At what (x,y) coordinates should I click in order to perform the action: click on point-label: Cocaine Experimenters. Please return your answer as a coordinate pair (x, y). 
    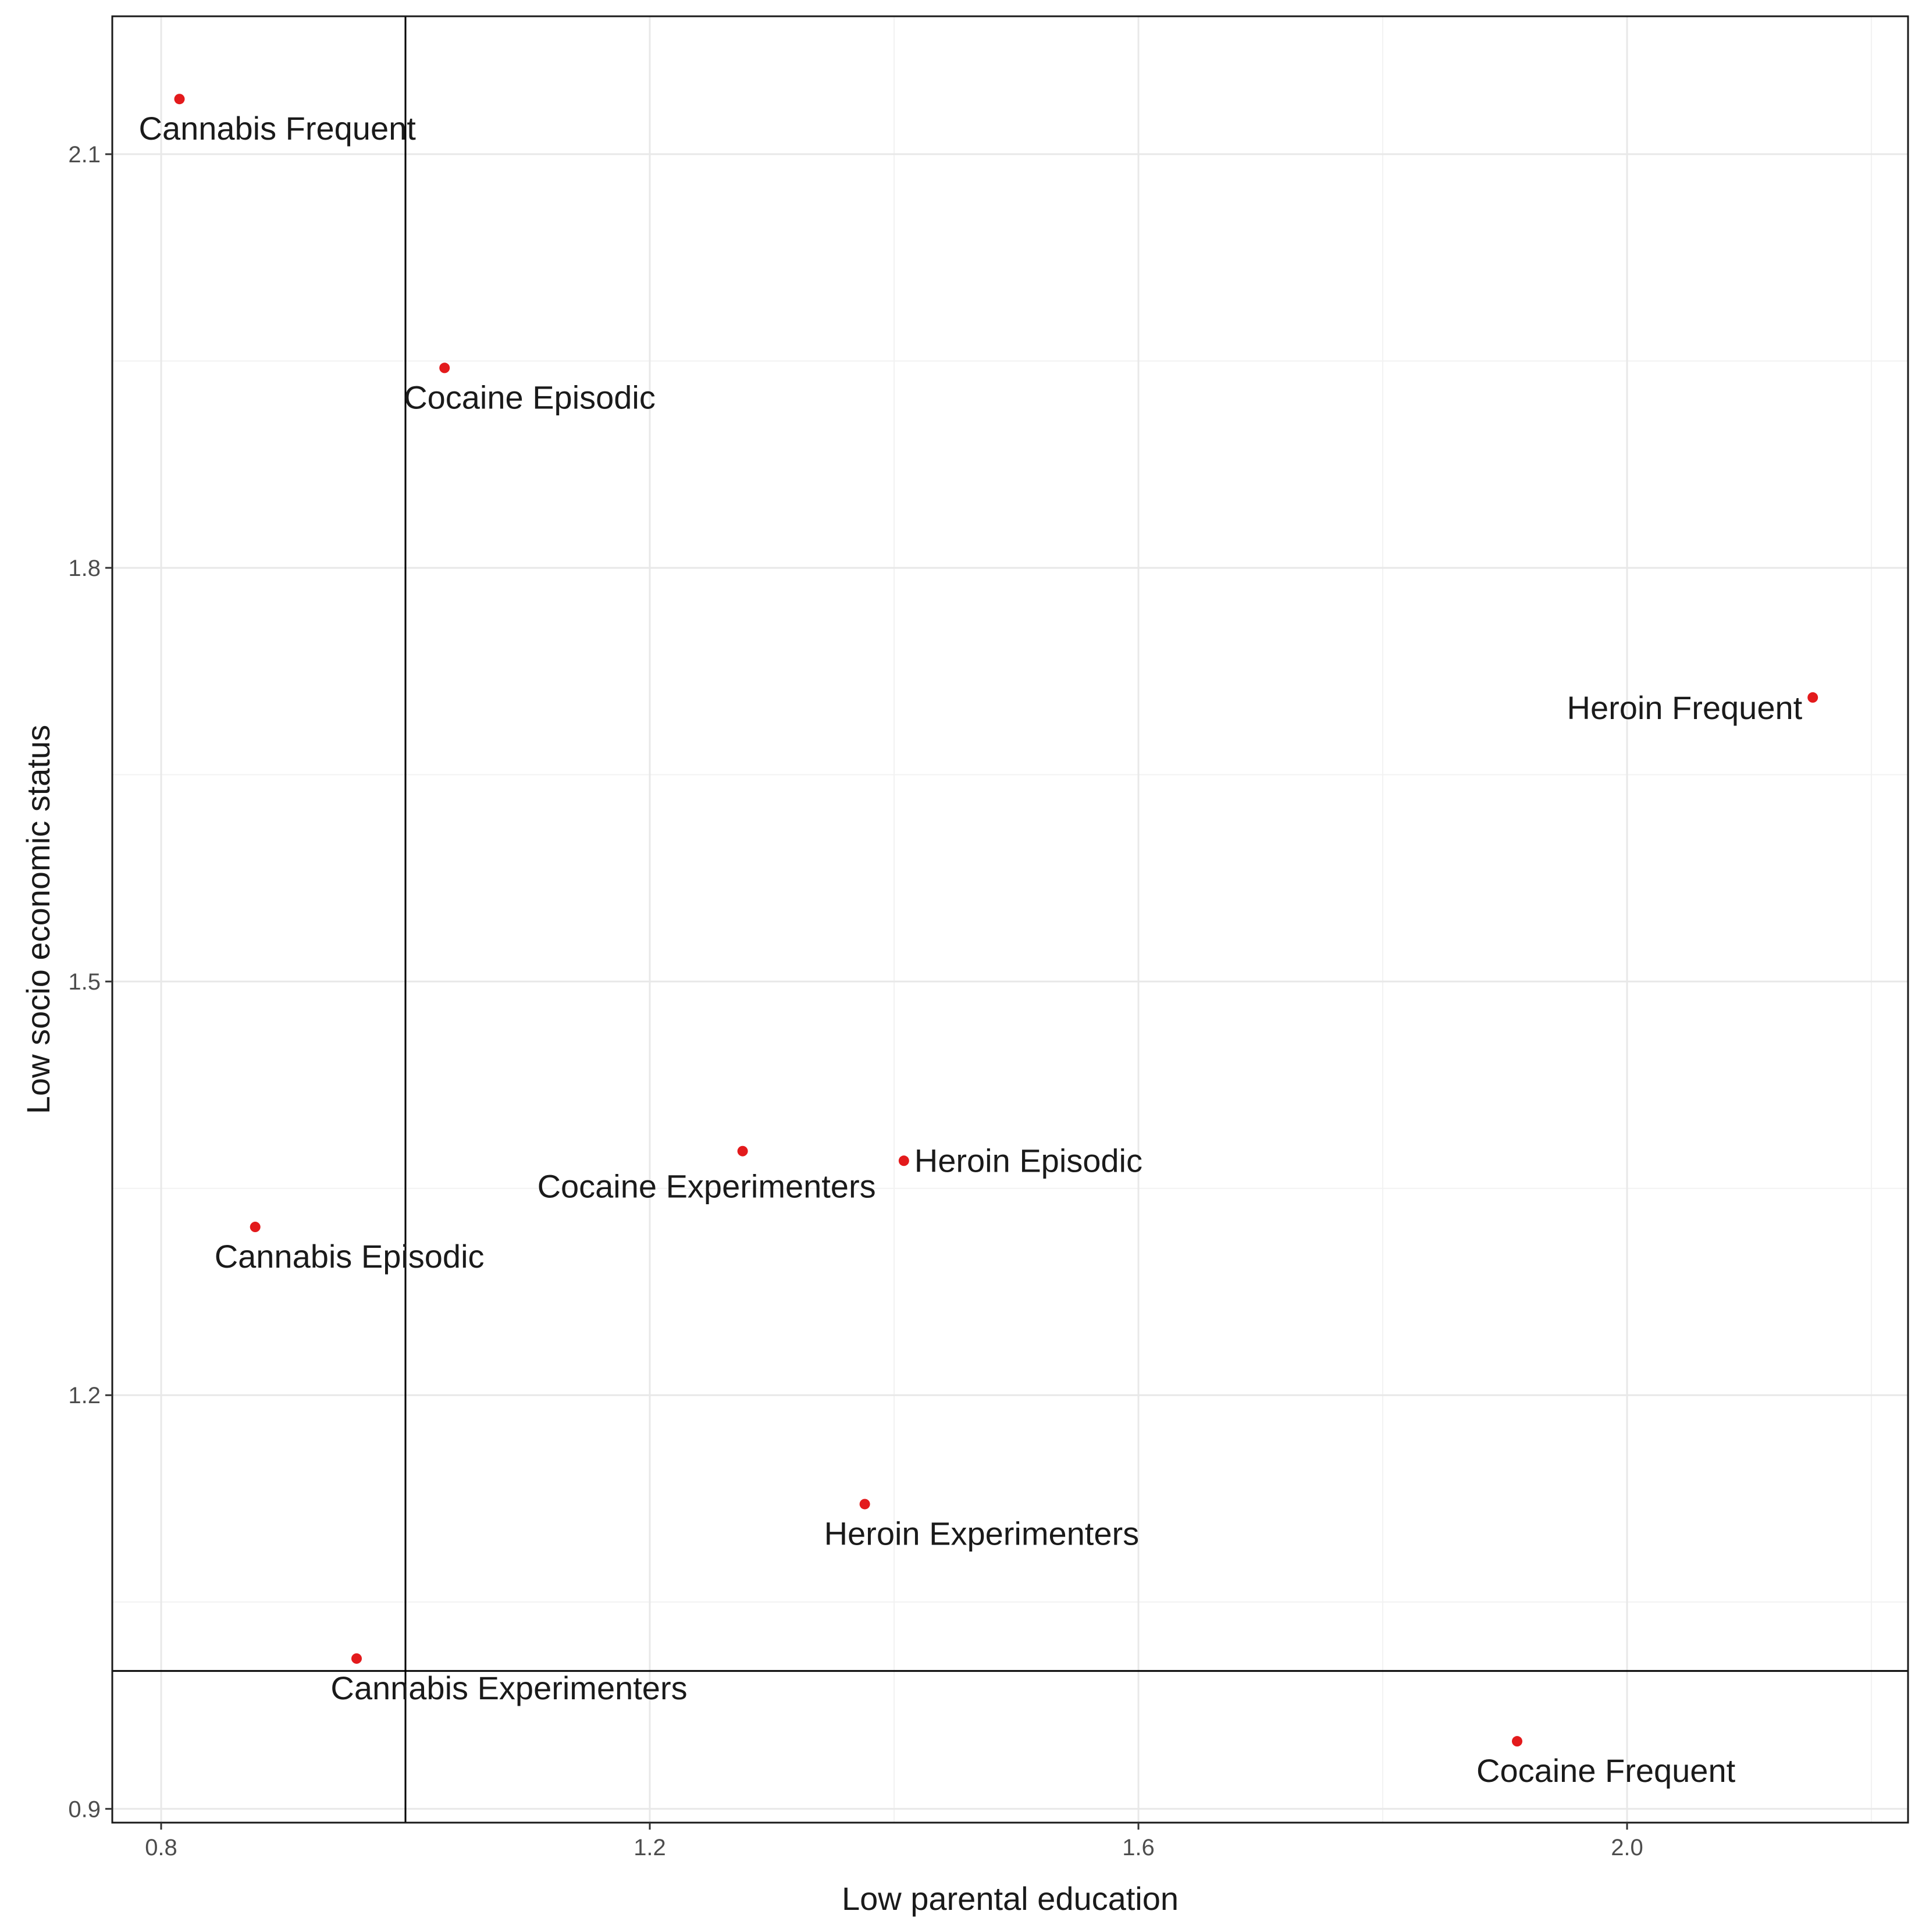
    Looking at the image, I should click on (707, 1186).